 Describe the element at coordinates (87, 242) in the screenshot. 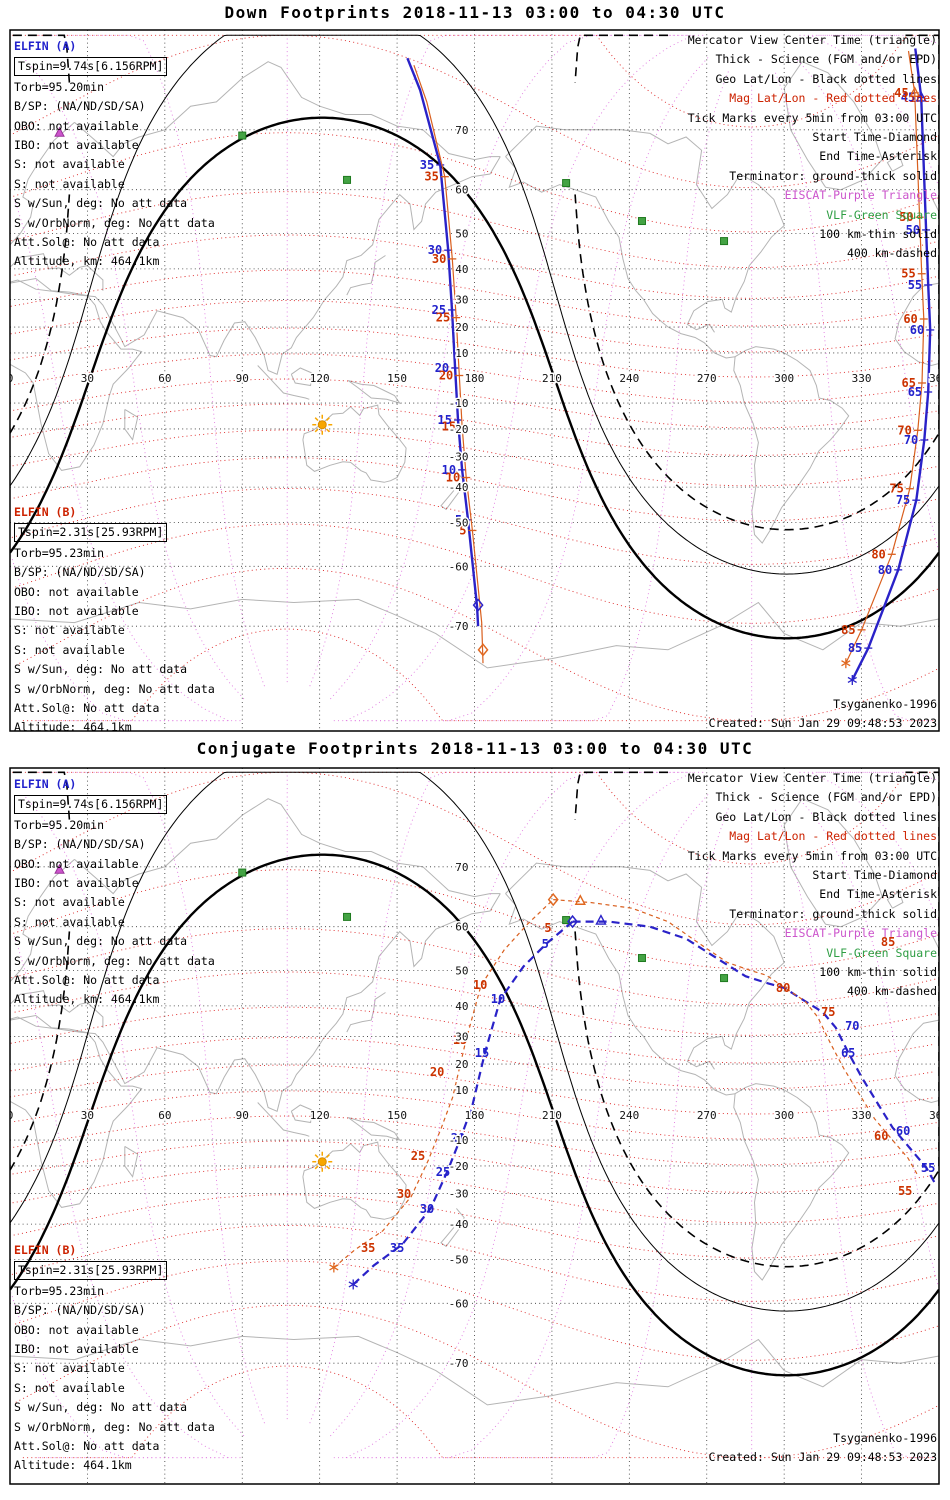

I see `legend-line: Att.Sol@: No att data` at that location.